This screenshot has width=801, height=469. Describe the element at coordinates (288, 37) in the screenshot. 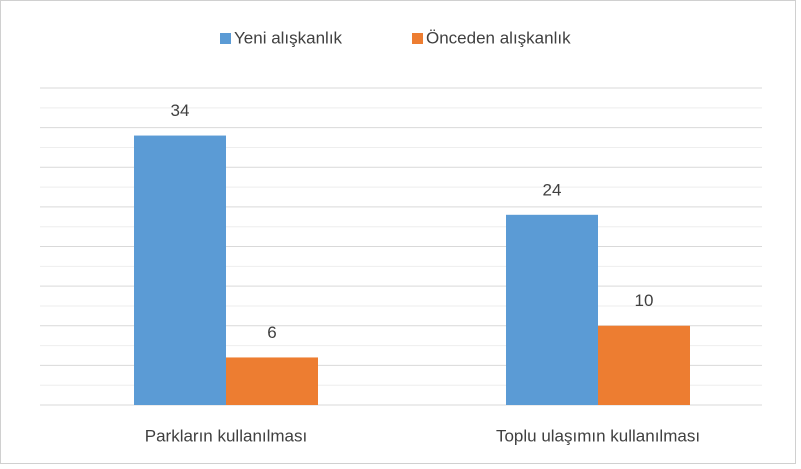

I see `legend-label: Yeni alışkanlık` at that location.